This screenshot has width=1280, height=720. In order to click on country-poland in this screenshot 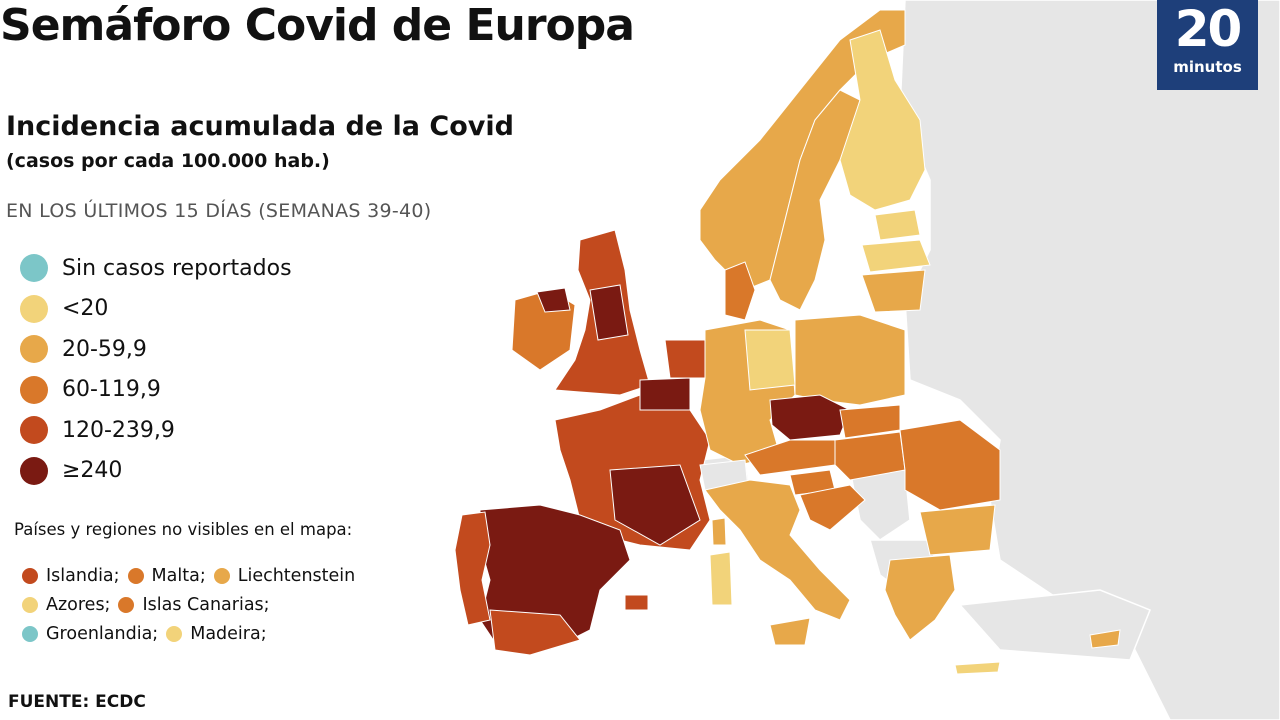, I will do `click(850, 360)`.